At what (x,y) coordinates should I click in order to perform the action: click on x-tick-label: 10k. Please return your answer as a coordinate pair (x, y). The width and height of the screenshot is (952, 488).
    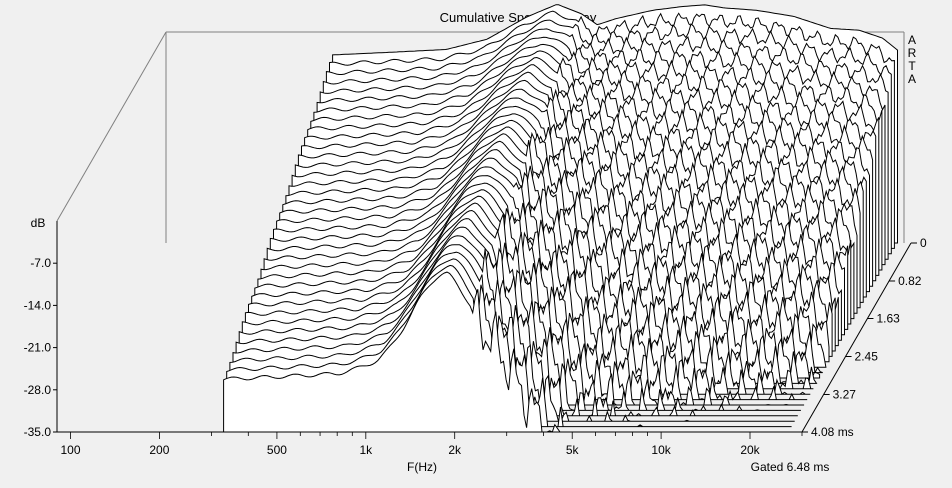
    Looking at the image, I should click on (661, 450).